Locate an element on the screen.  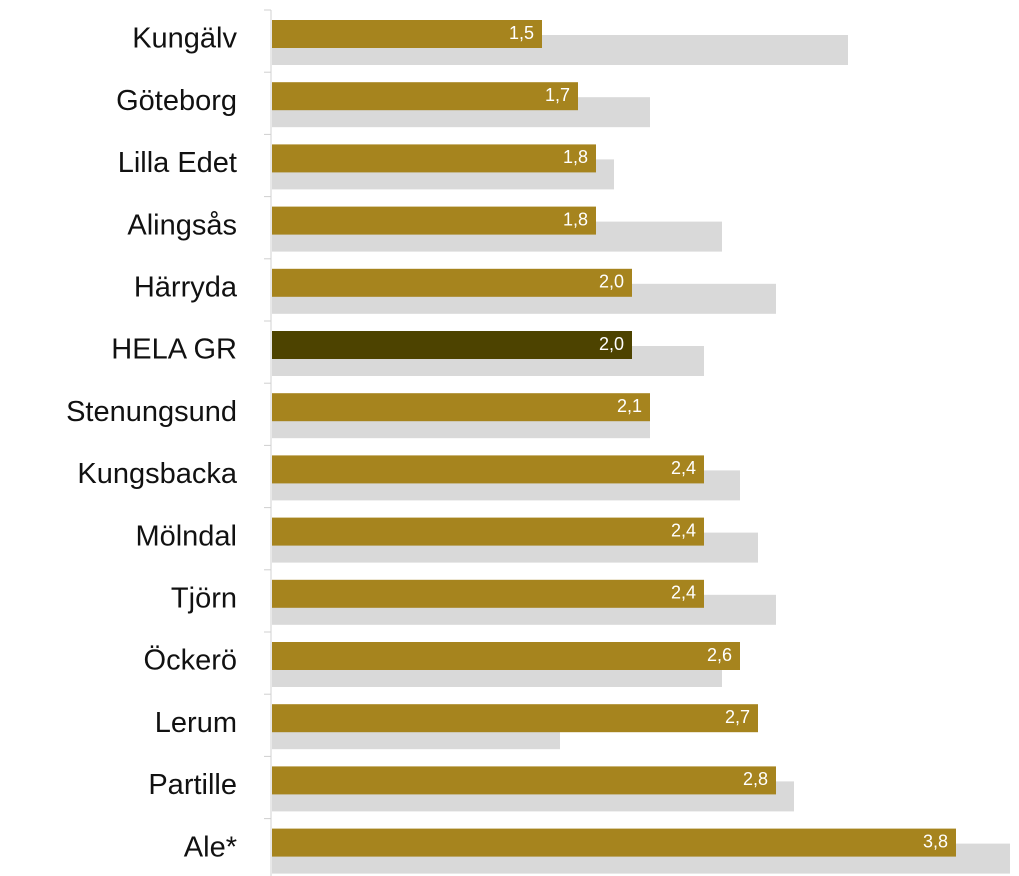
category-label: Lilla Edet is located at coordinates (177, 163).